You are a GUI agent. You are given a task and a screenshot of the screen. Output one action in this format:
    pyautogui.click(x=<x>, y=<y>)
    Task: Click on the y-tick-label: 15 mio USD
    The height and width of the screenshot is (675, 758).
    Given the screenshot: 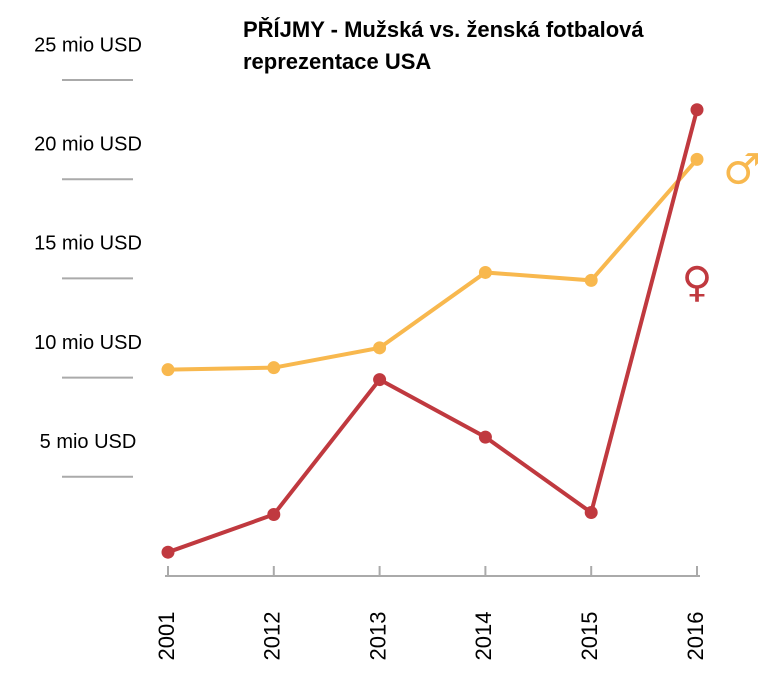 What is the action you would take?
    pyautogui.click(x=88, y=244)
    